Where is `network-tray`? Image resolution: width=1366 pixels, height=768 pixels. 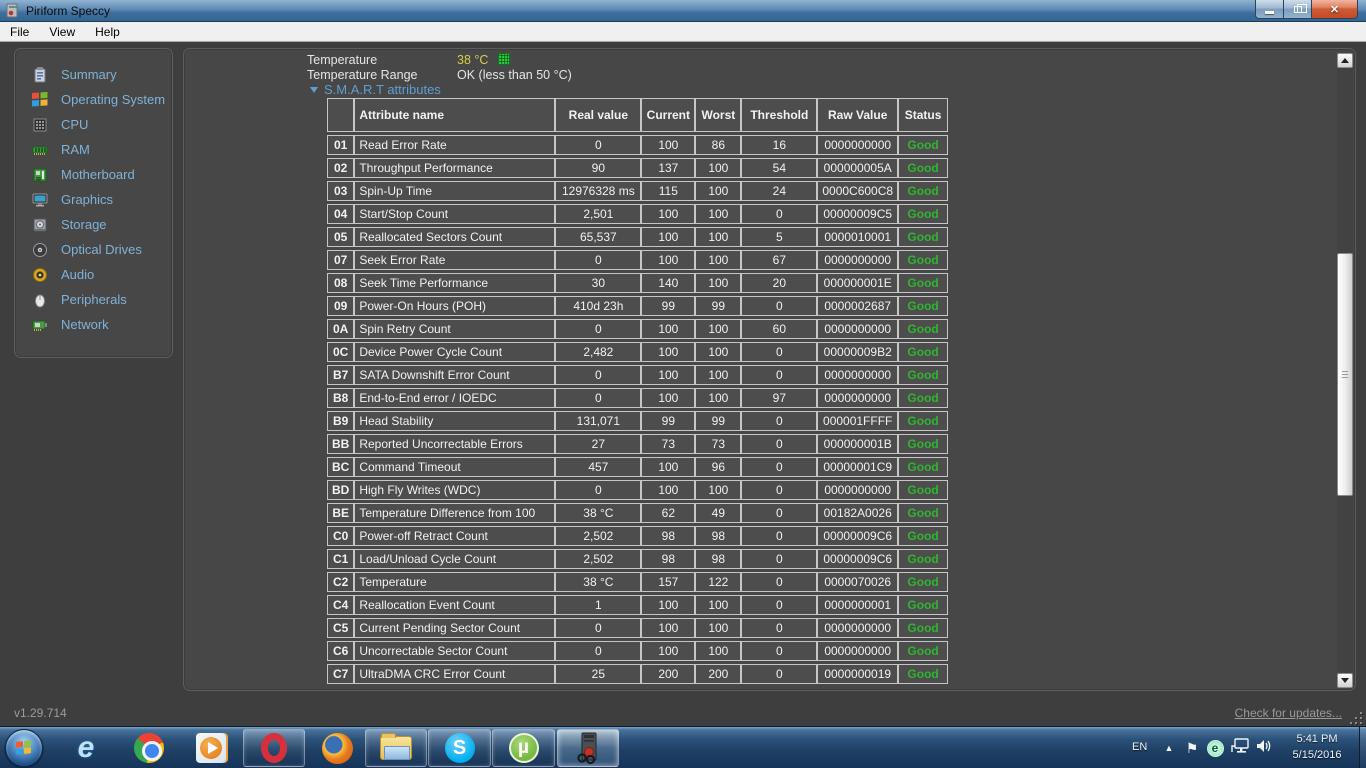 network-tray is located at coordinates (1240, 747).